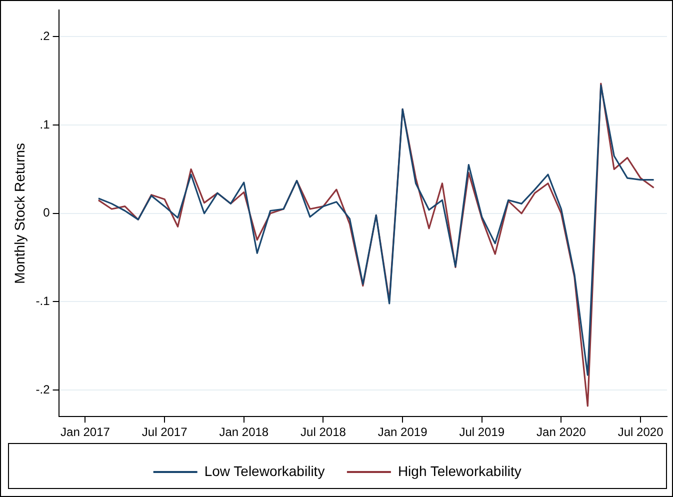 The width and height of the screenshot is (673, 497). Describe the element at coordinates (641, 432) in the screenshot. I see `x-tick-label: Jul 2020` at that location.